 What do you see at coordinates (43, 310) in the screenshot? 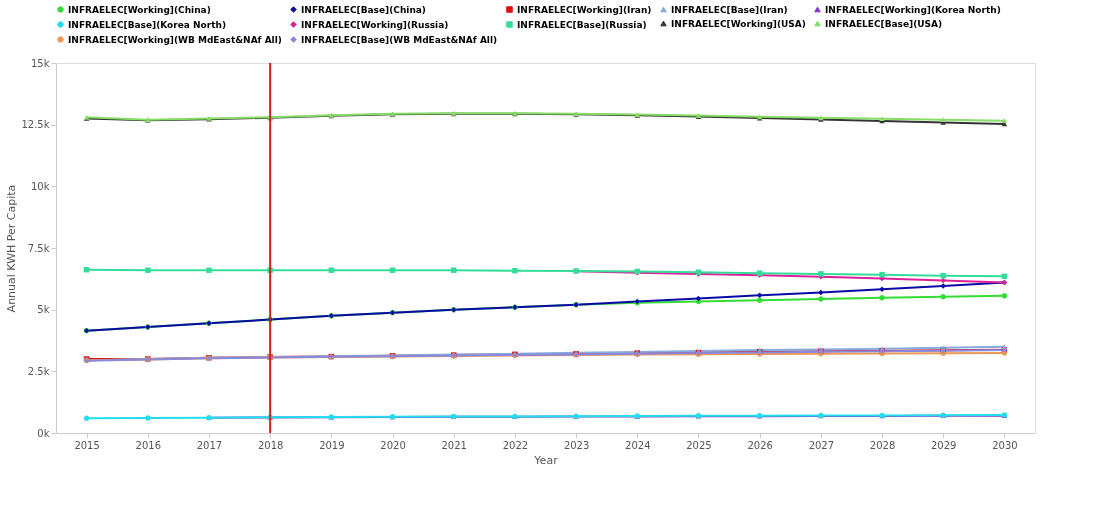
I see `y-tick-label: 5k` at bounding box center [43, 310].